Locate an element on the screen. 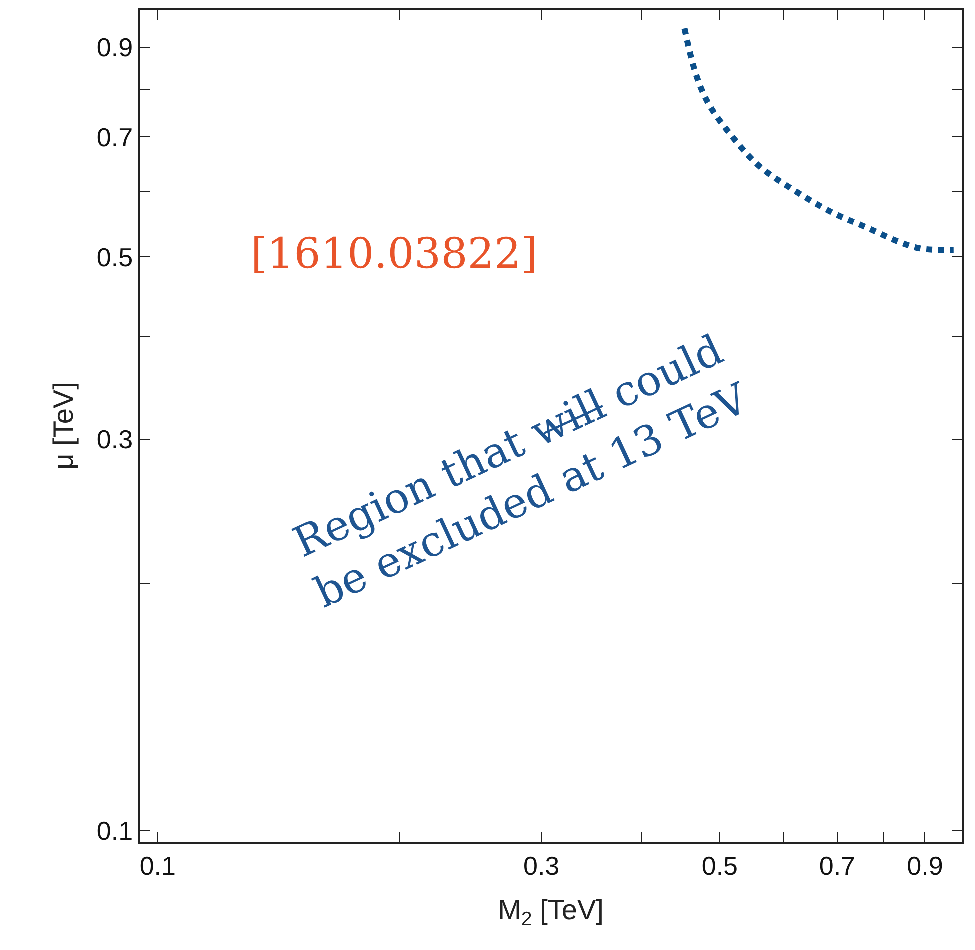 The width and height of the screenshot is (975, 950). y-tick-label: 0.5 is located at coordinates (115, 257).